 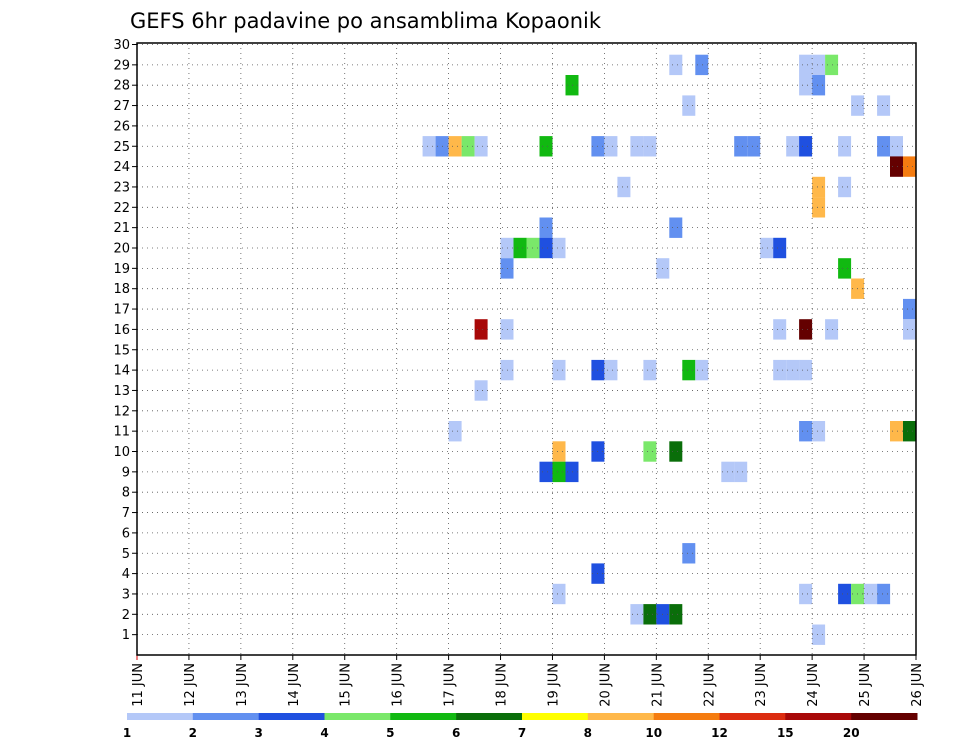 I want to click on x-tick-label: 11 JUN, so click(x=138, y=685).